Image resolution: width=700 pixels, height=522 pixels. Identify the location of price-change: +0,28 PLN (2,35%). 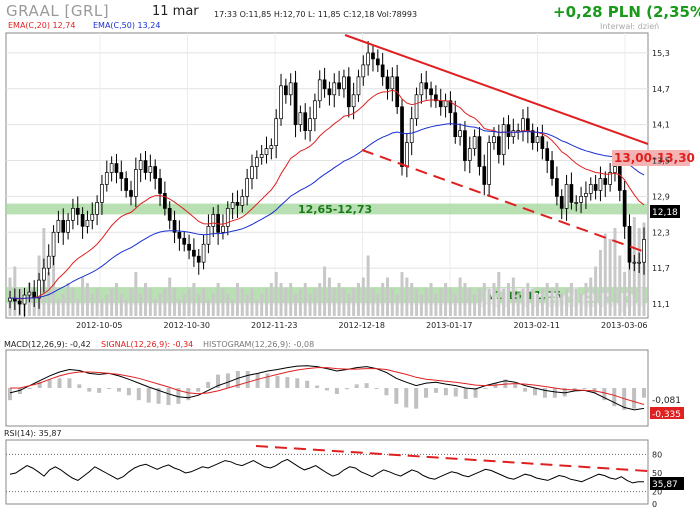
(626, 12).